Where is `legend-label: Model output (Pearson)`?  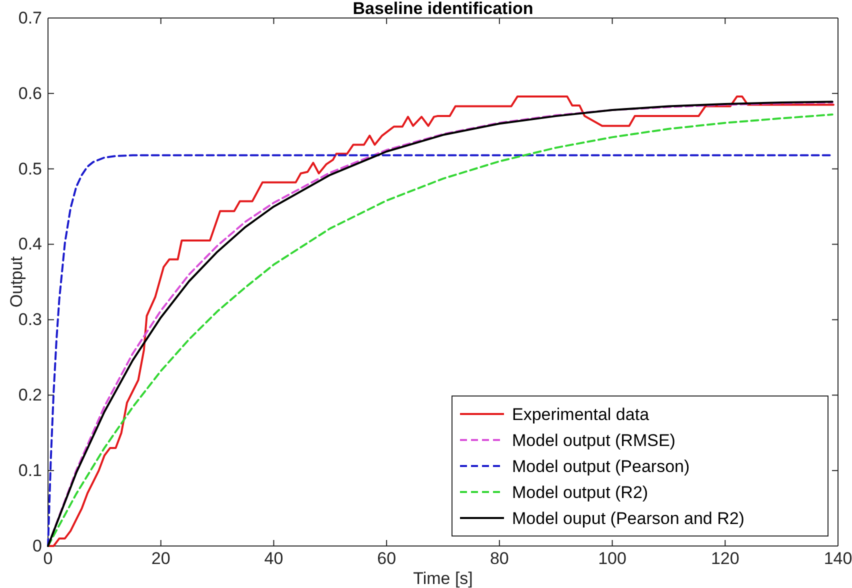 legend-label: Model output (Pearson) is located at coordinates (601, 466).